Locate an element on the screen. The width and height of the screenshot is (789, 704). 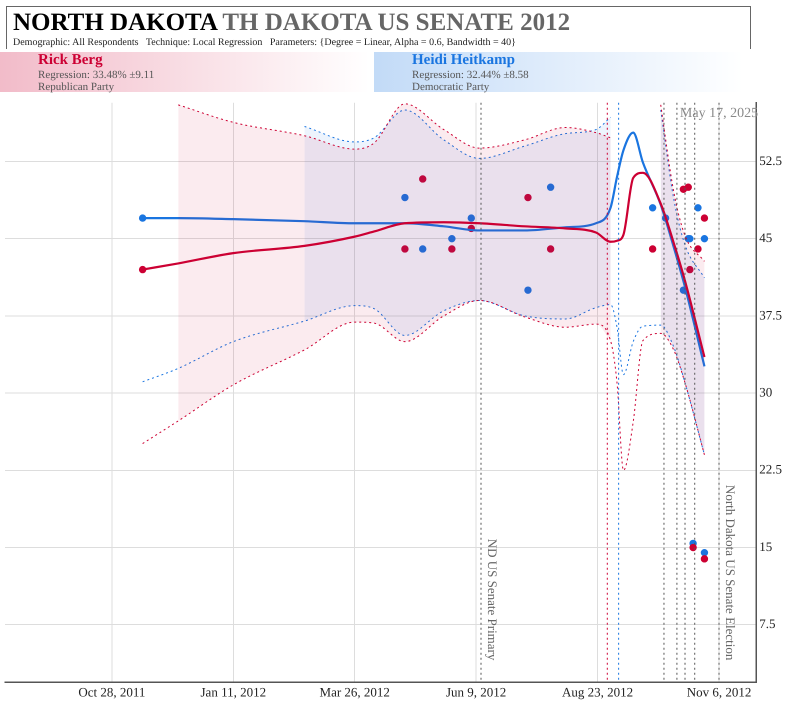
ref-line-label: ND US Senate Primary is located at coordinates (492, 599).